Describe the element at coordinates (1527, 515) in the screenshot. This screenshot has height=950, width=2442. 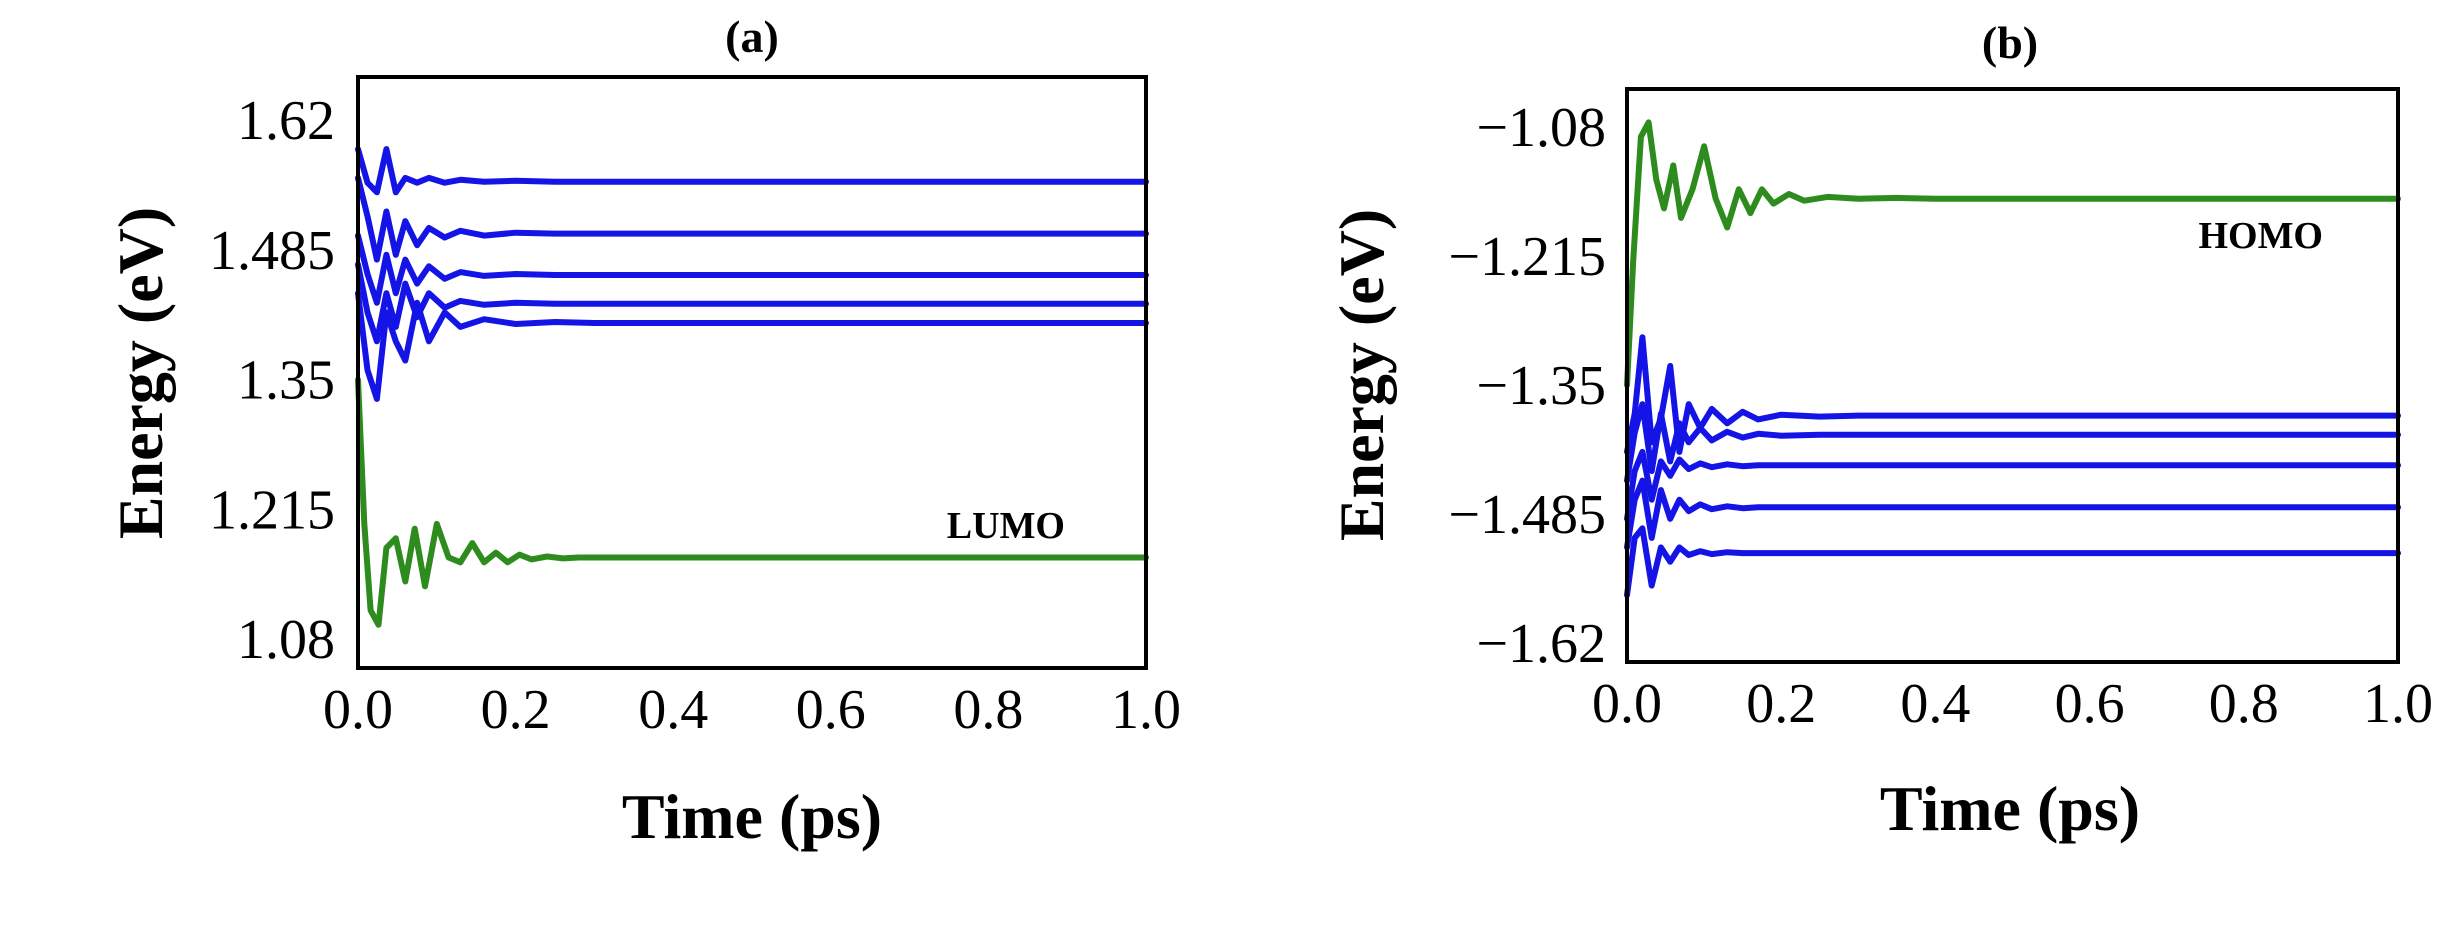
I see `panel-b-y-tick-label: −1.485` at that location.